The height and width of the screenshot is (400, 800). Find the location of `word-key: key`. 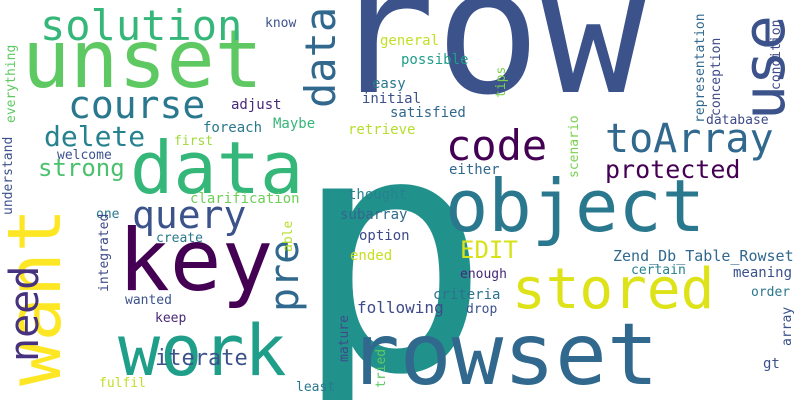

word-key: key is located at coordinates (196, 261).